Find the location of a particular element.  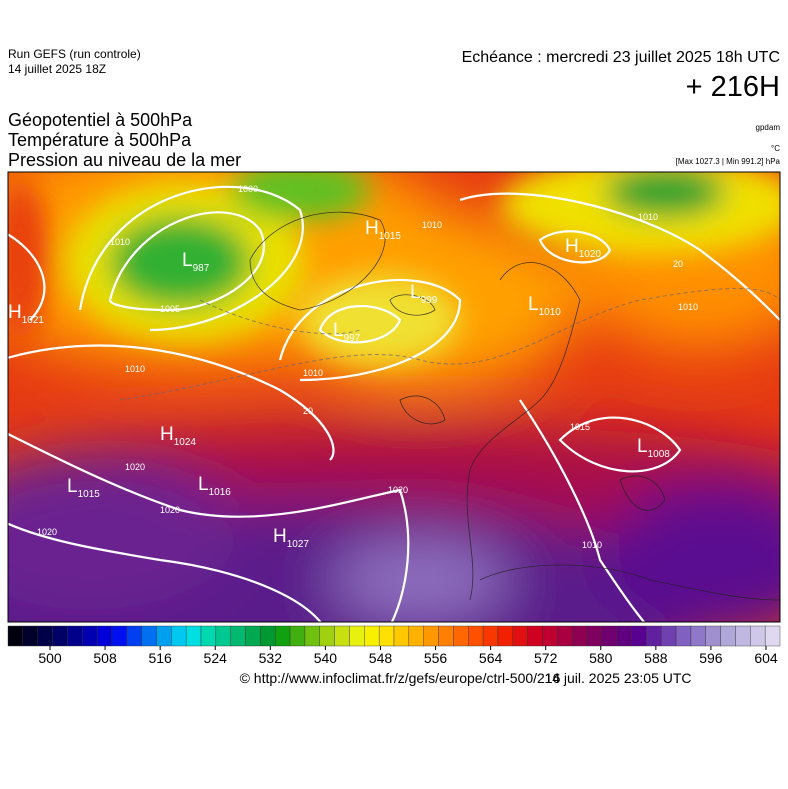

pressure-center: L1010 is located at coordinates (544, 306).